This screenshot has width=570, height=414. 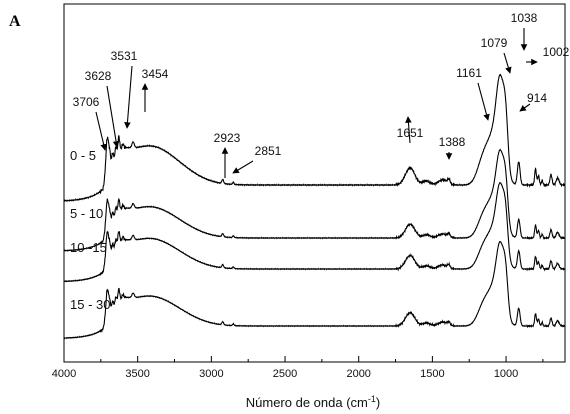 What do you see at coordinates (137, 374) in the screenshot?
I see `x-tick-label: 3500` at bounding box center [137, 374].